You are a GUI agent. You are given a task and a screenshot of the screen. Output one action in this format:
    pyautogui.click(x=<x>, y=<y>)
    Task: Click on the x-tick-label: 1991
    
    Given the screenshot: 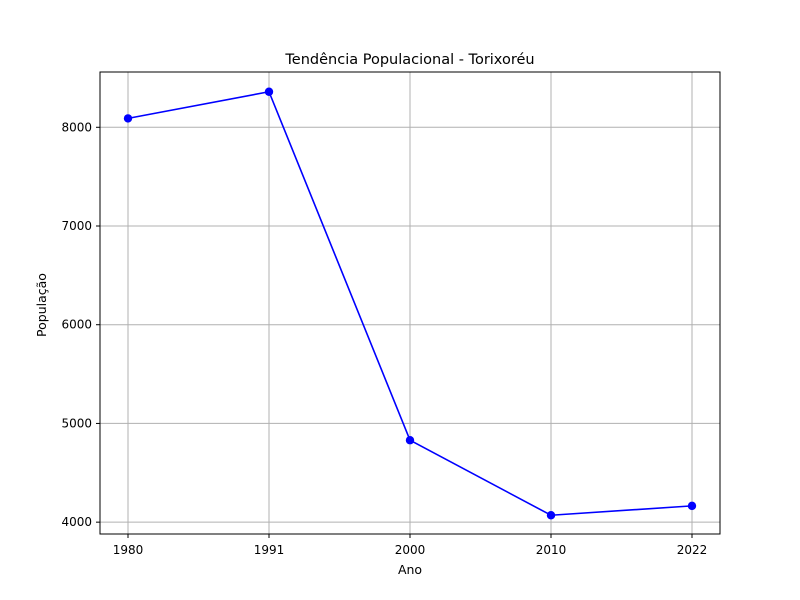 What is the action you would take?
    pyautogui.click(x=269, y=550)
    